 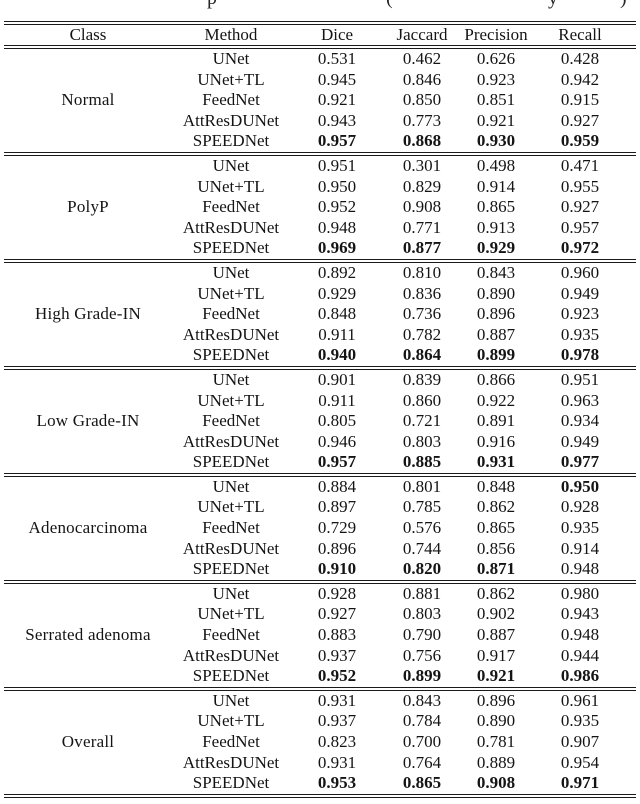 I want to click on metric-cell: 0.916, so click(x=496, y=441).